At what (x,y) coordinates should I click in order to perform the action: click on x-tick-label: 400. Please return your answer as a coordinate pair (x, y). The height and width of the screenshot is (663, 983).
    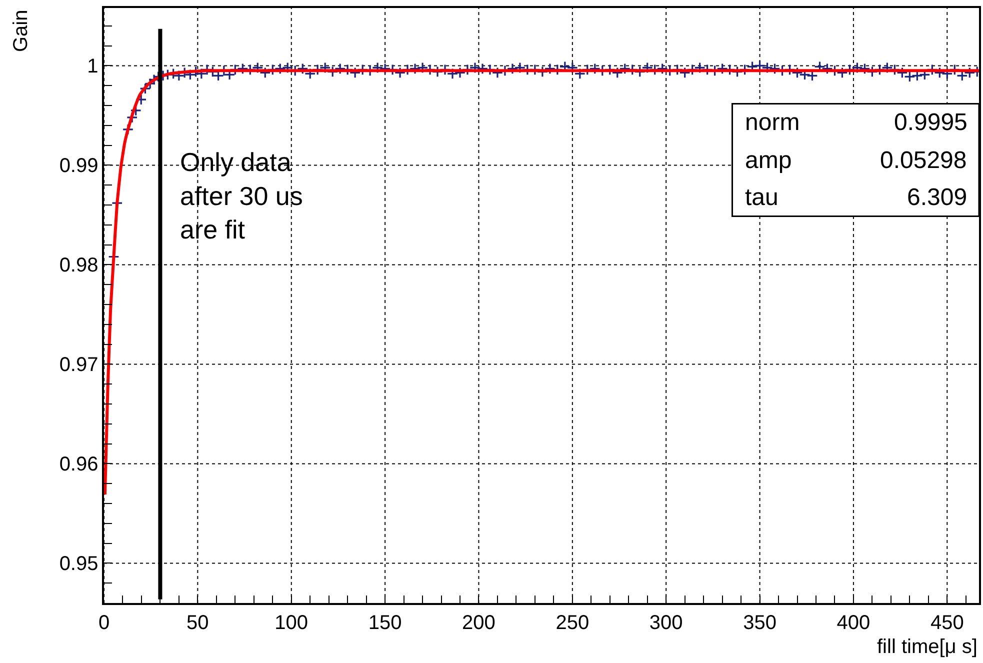
    Looking at the image, I should click on (853, 623).